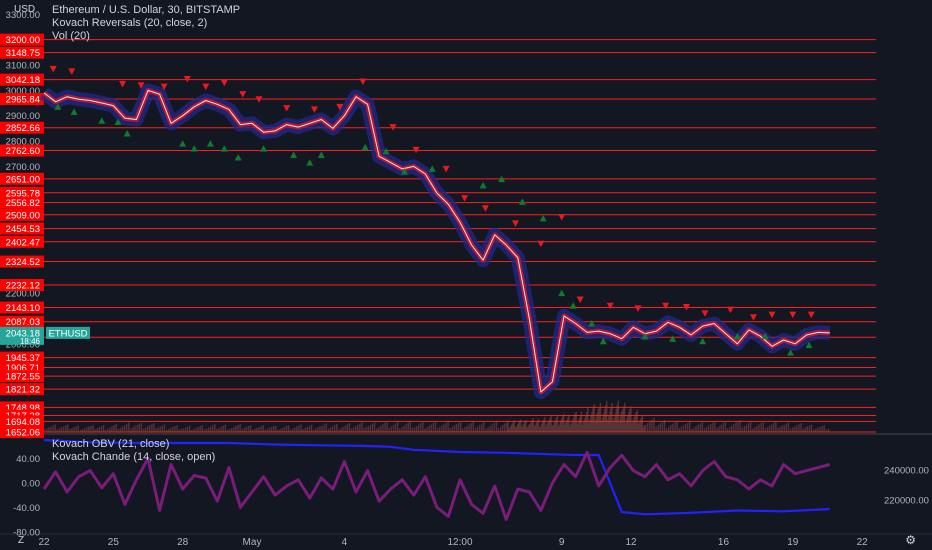  What do you see at coordinates (26, 508) in the screenshot?
I see `chande-tick-label: -40.00` at bounding box center [26, 508].